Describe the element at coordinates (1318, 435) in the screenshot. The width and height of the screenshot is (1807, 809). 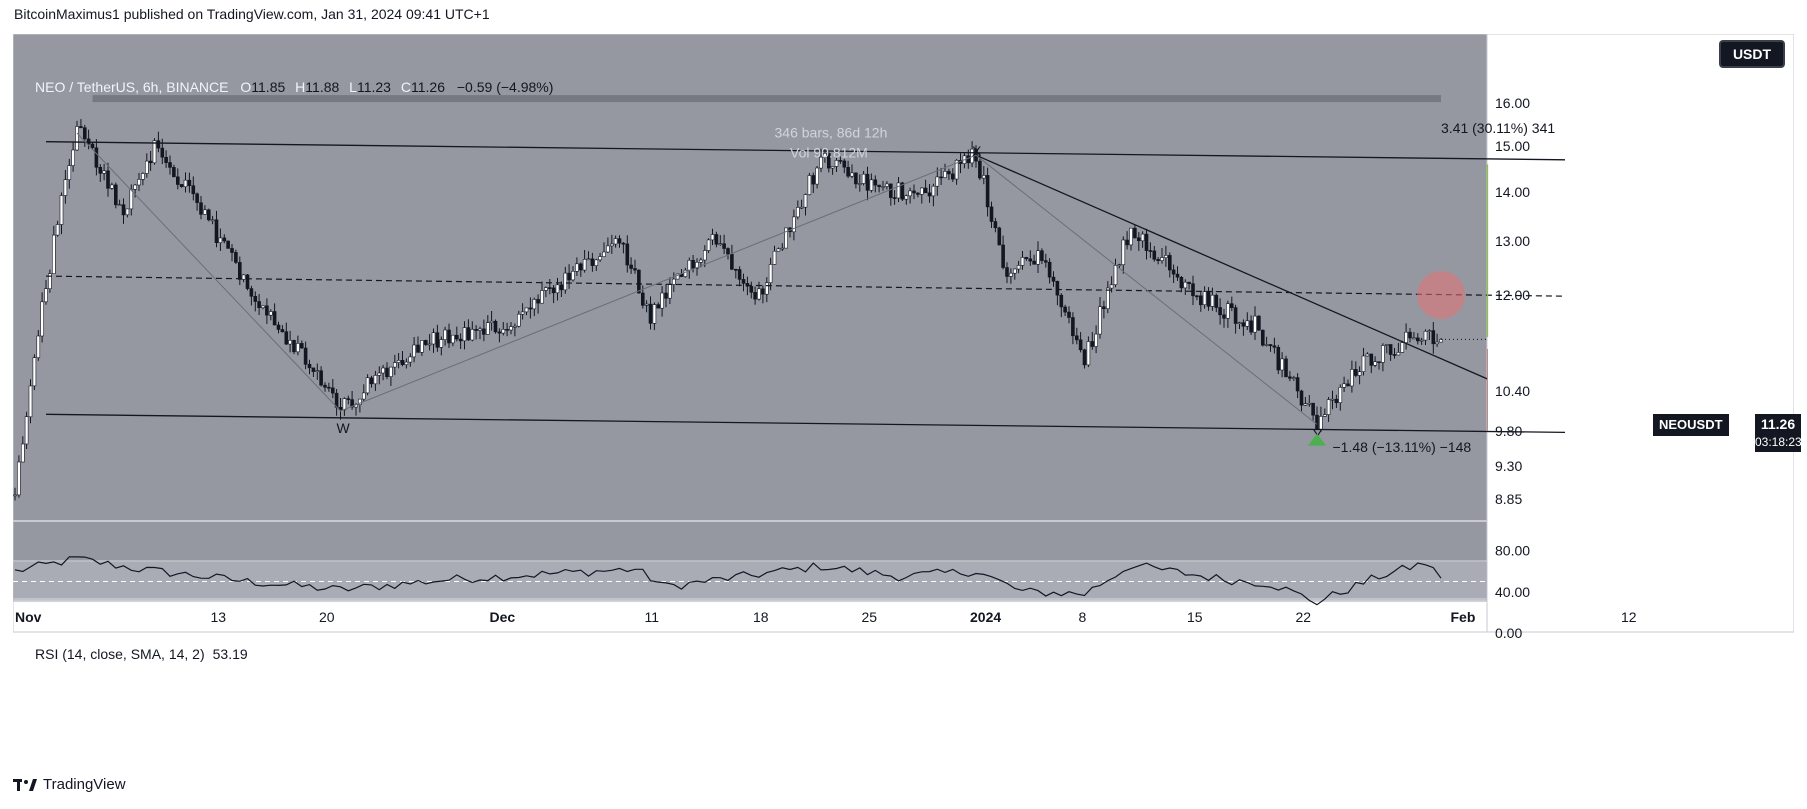
I see `wave-label-y: Y` at that location.